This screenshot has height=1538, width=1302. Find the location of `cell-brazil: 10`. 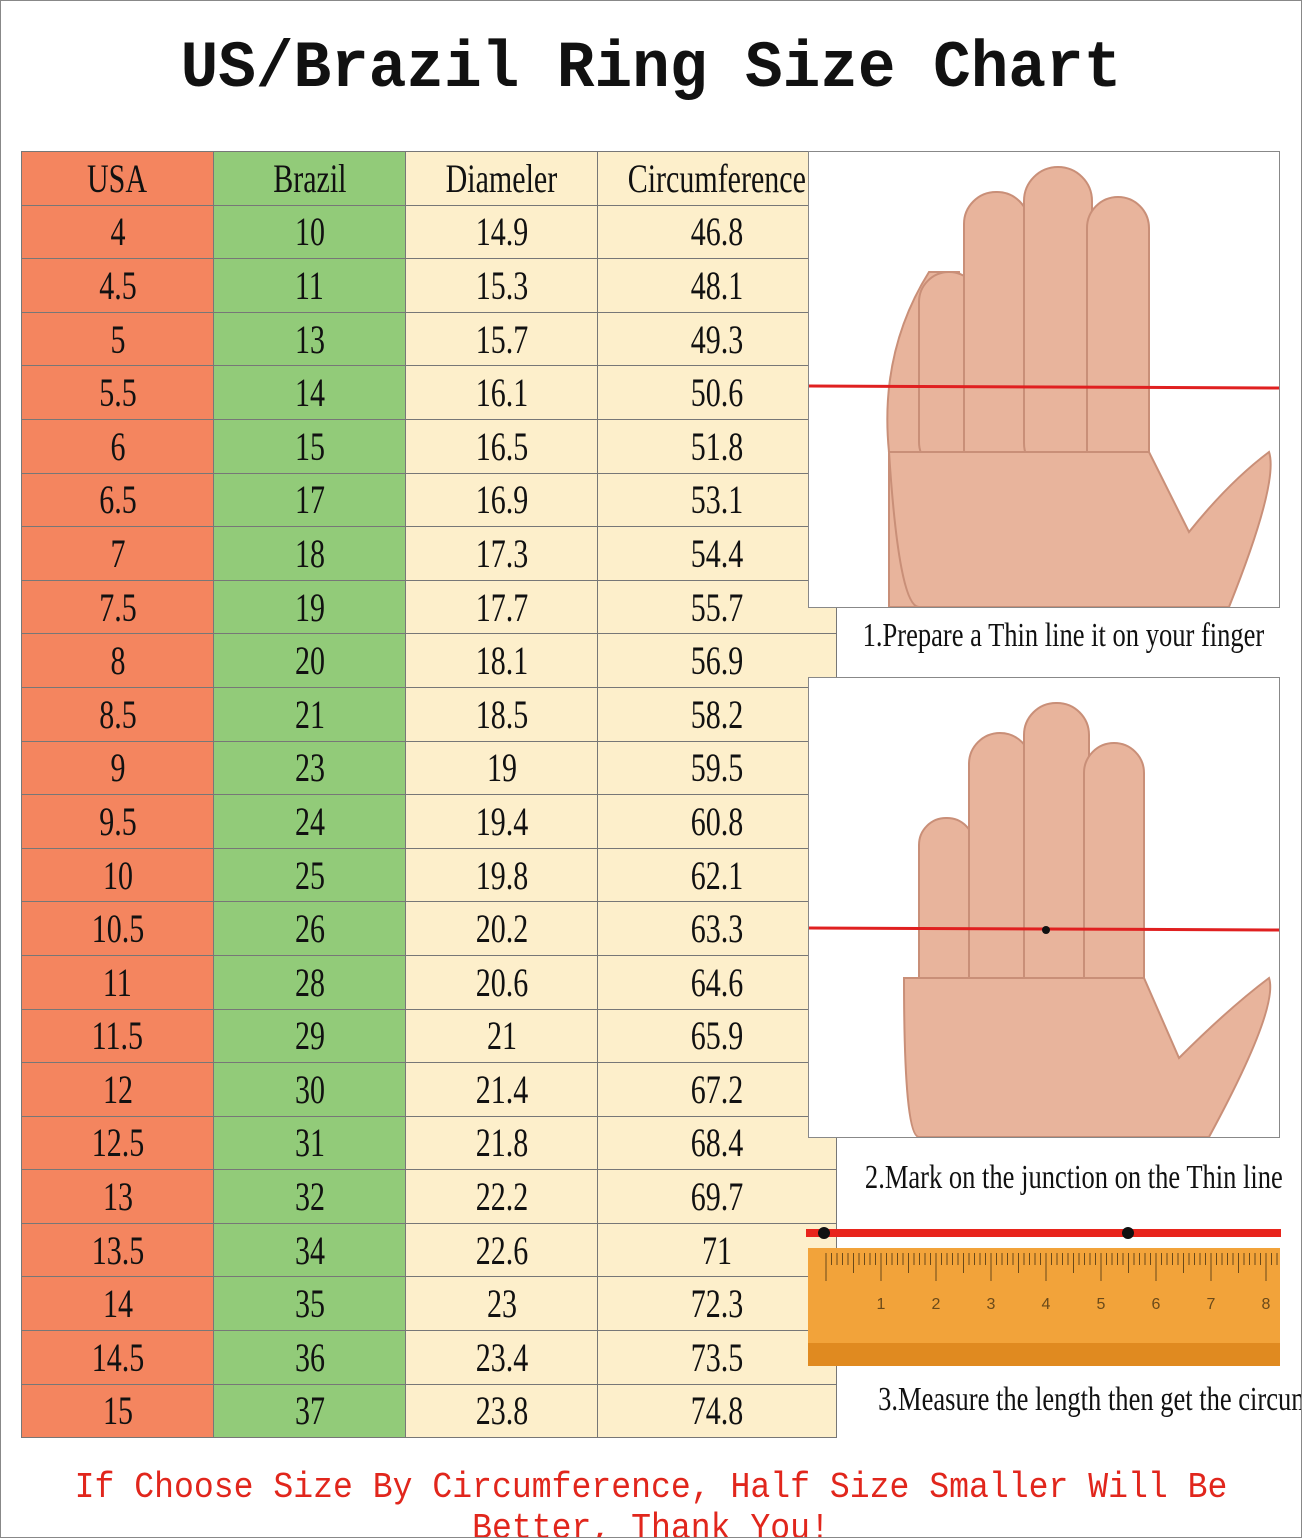

cell-brazil: 10 is located at coordinates (309, 232).